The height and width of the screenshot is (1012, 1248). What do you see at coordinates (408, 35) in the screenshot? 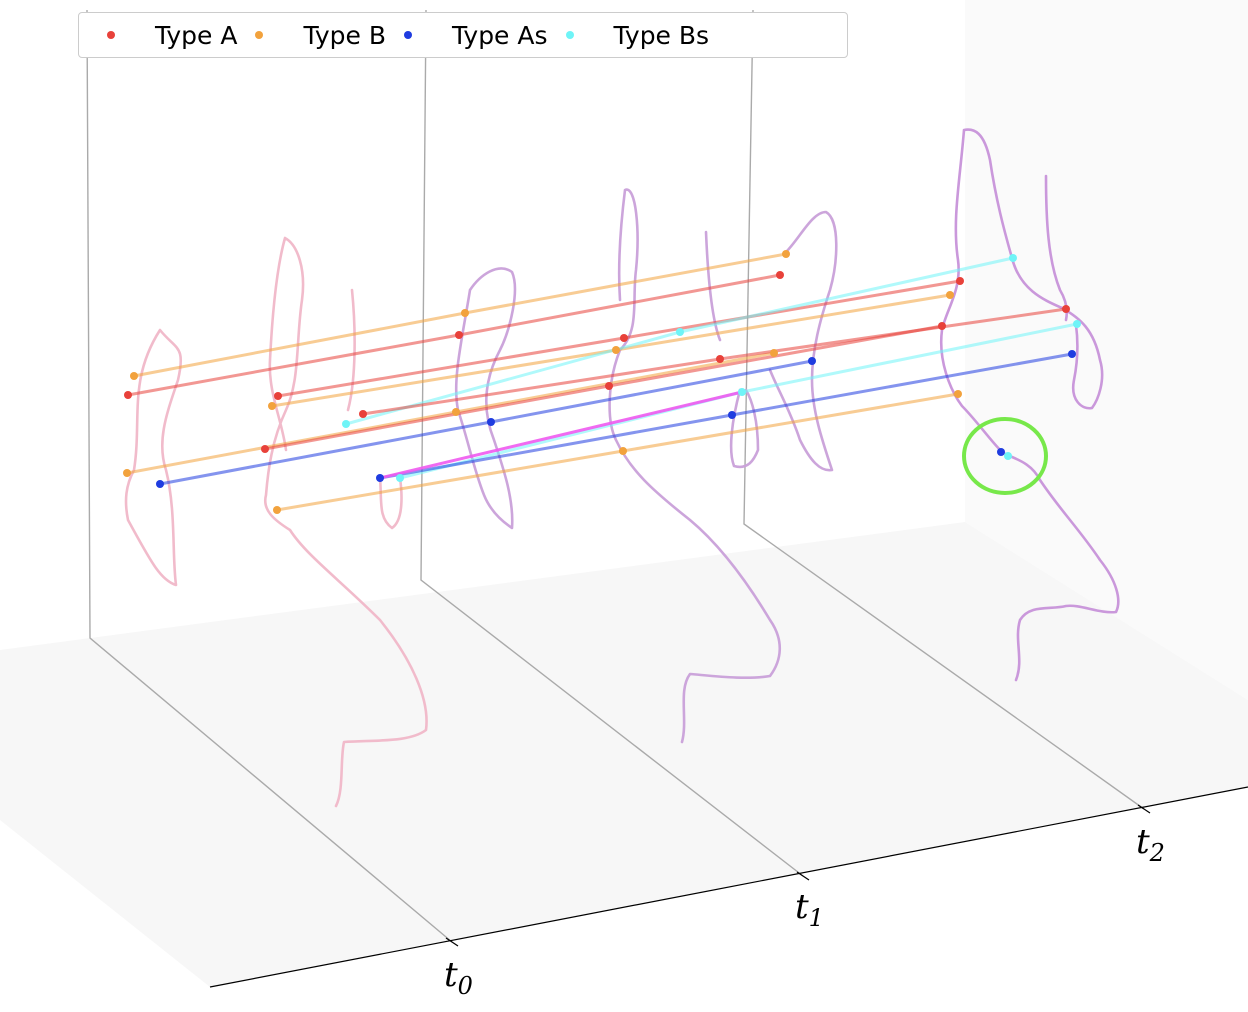
I see `legend-marker-type-as` at bounding box center [408, 35].